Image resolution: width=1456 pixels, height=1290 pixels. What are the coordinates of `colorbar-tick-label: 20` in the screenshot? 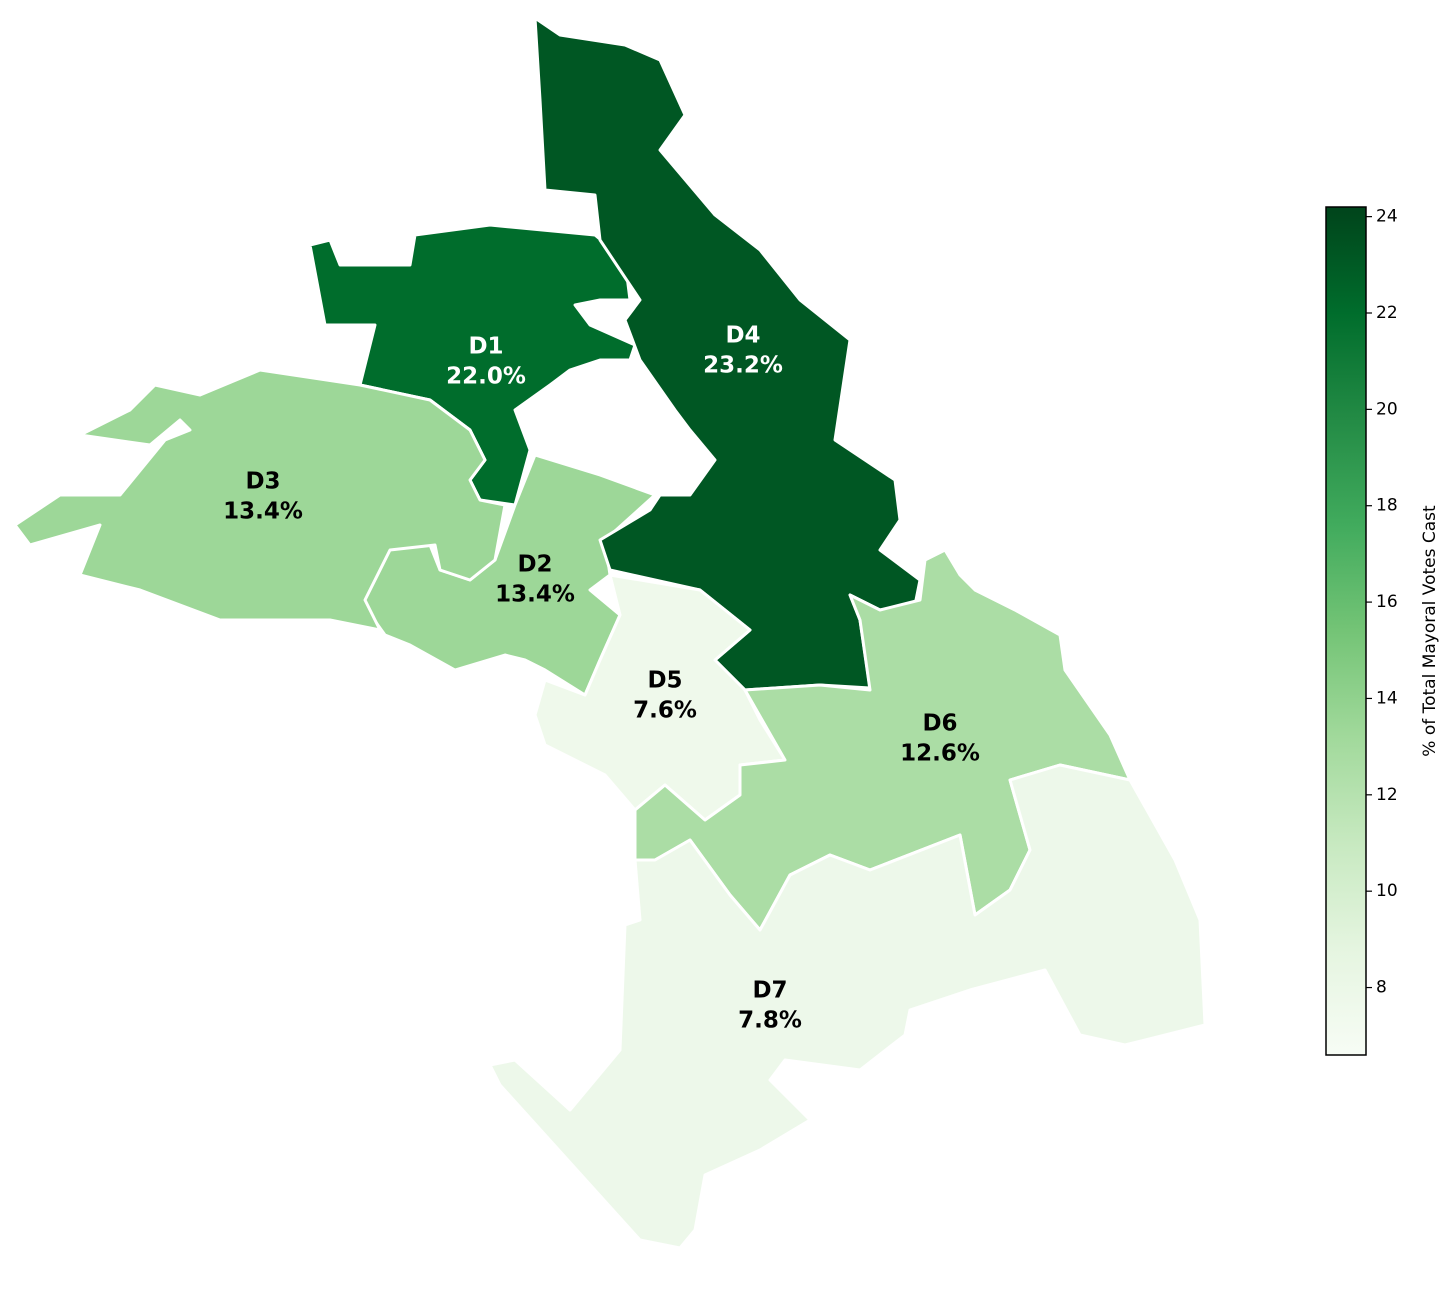 It's located at (1387, 409).